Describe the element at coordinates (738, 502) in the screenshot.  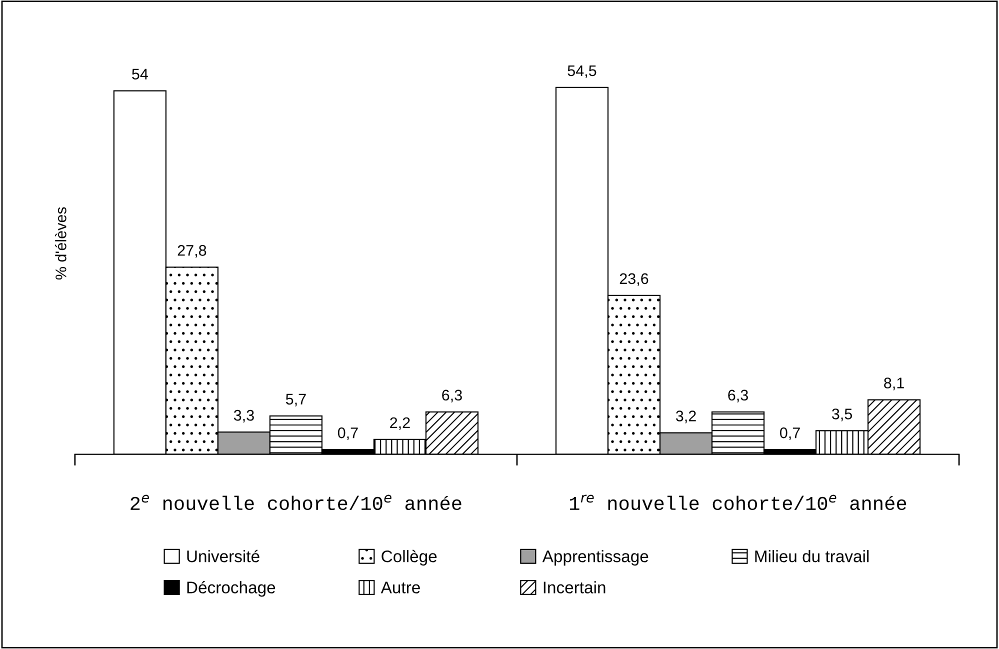
I see `x-tick-label: 1$^{re}$ nouvelle cohorte/10$^{e}$ année` at that location.